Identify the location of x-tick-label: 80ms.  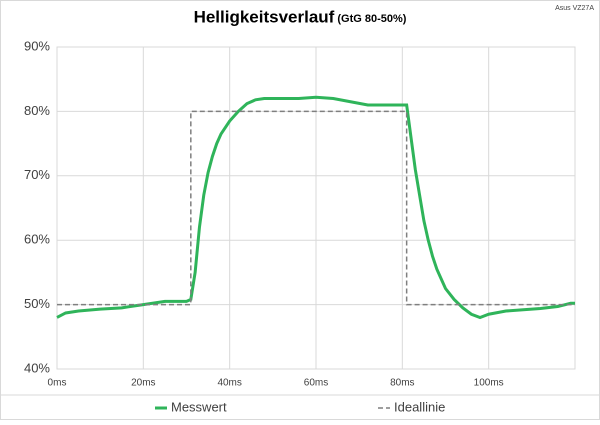
(402, 383).